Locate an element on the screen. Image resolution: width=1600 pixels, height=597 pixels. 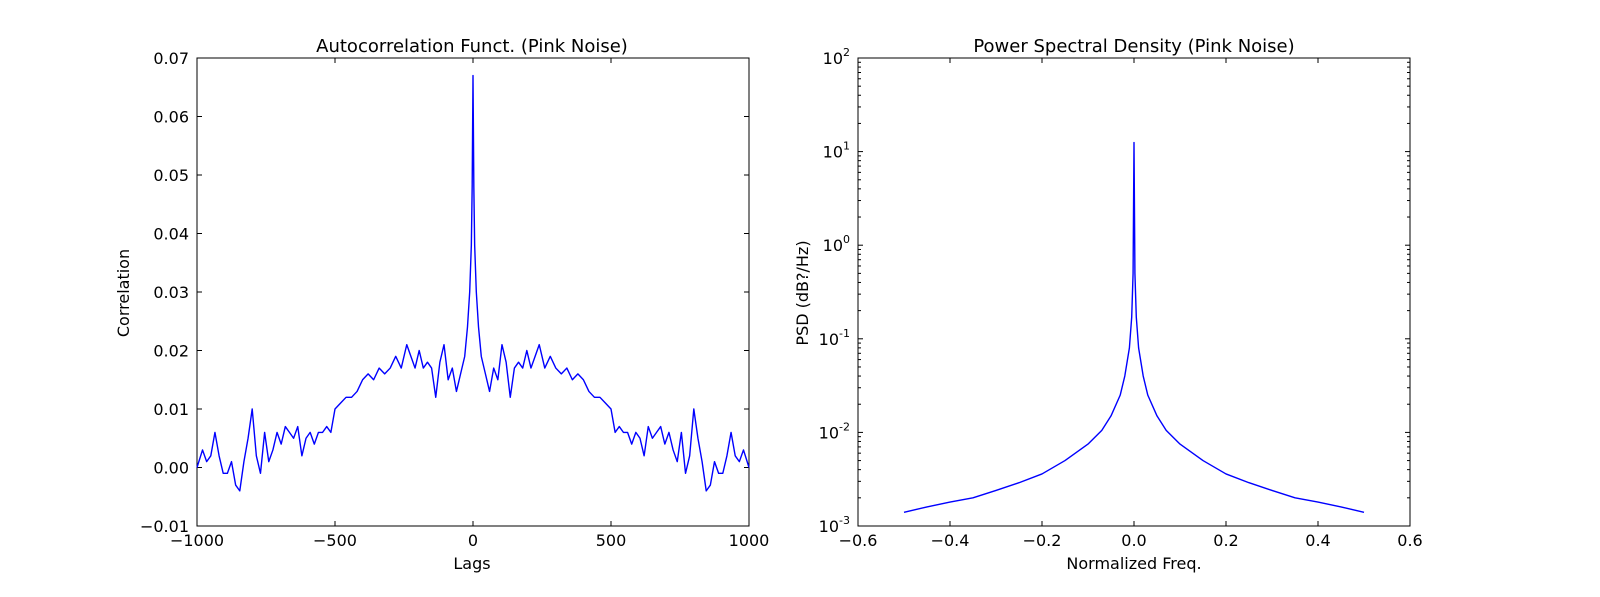
psd-x-tick-label: 0.0 is located at coordinates (1133, 540).